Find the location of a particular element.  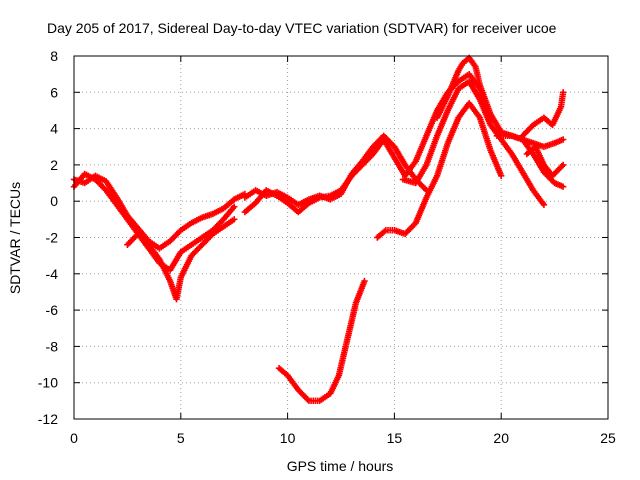

y-tick-label: -2 is located at coordinates (52, 238).